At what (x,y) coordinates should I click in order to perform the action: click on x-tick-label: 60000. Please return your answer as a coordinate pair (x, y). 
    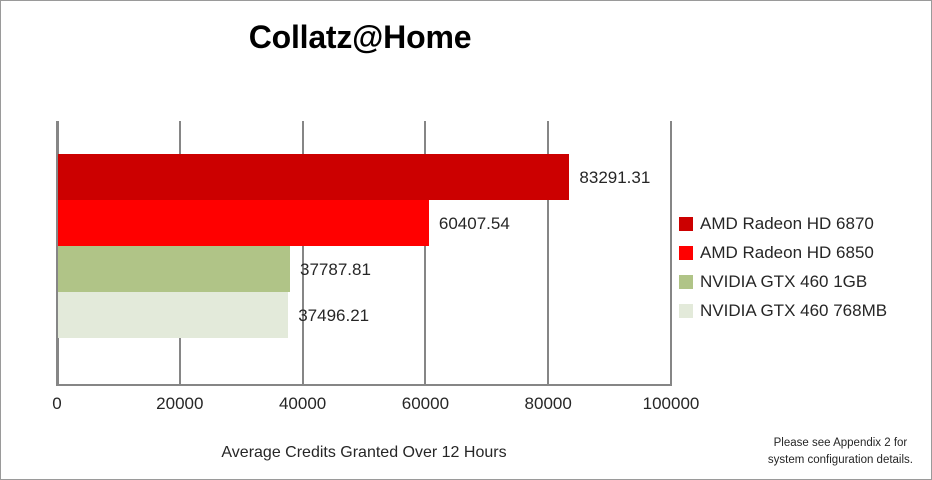
    Looking at the image, I should click on (425, 403).